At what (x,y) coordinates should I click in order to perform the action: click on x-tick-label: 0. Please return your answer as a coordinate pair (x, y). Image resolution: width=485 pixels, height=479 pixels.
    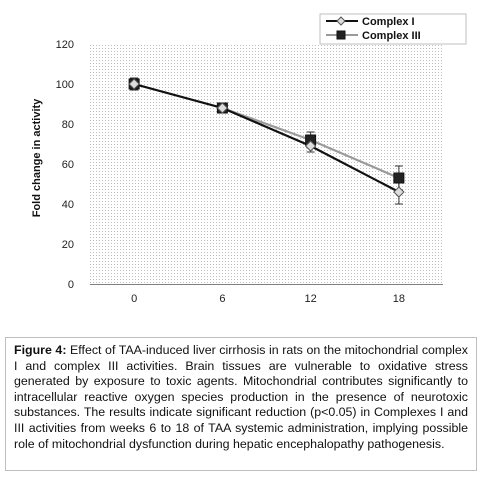
    Looking at the image, I should click on (134, 299).